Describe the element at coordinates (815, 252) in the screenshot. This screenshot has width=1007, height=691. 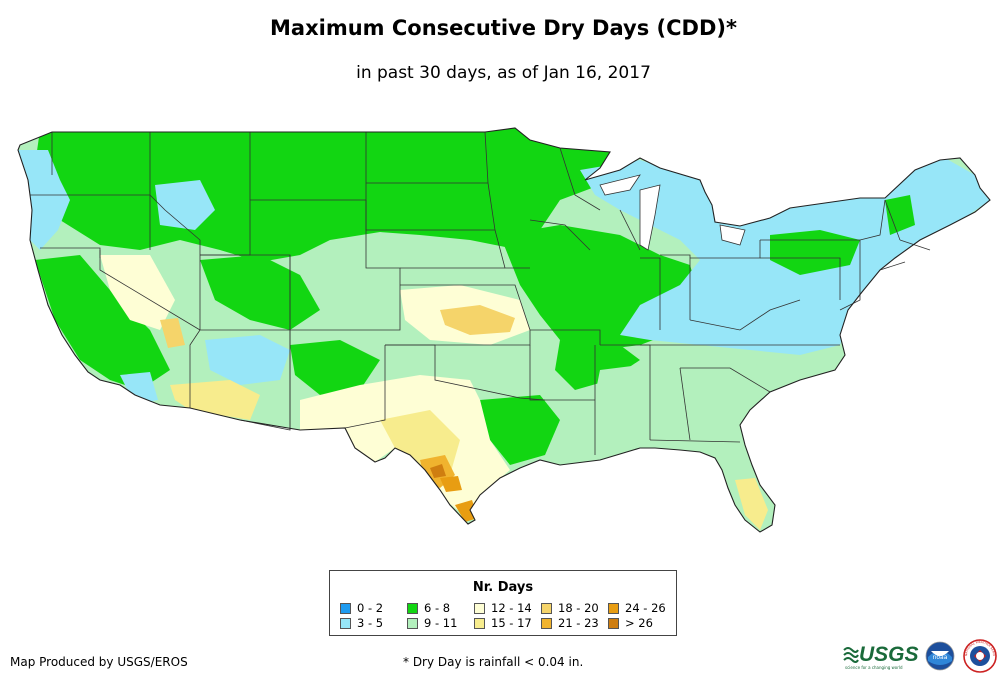
I see `cdd-6-8-ne` at that location.